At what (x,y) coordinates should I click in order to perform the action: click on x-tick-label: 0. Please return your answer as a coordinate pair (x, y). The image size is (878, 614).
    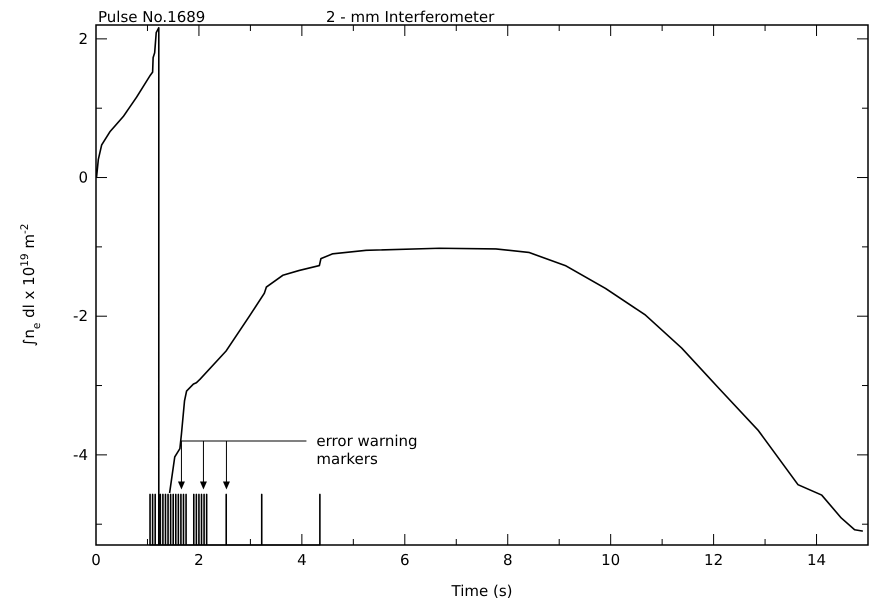
    Looking at the image, I should click on (96, 560).